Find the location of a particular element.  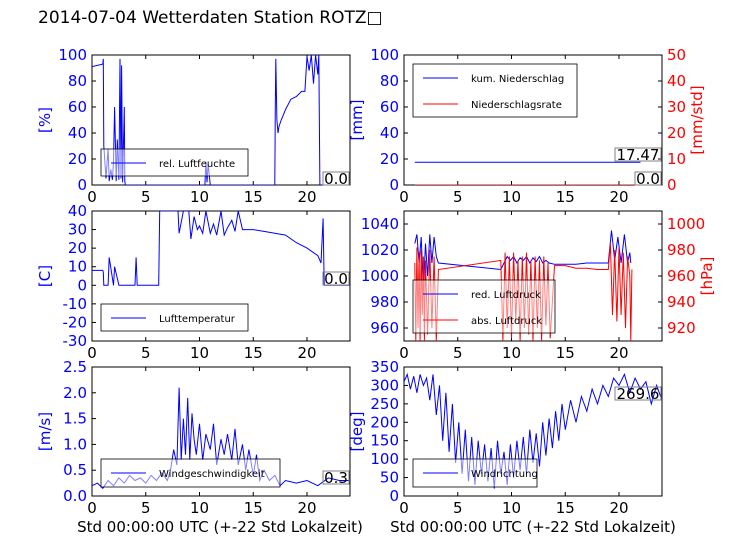

y-tick-label: 960 is located at coordinates (384, 328).